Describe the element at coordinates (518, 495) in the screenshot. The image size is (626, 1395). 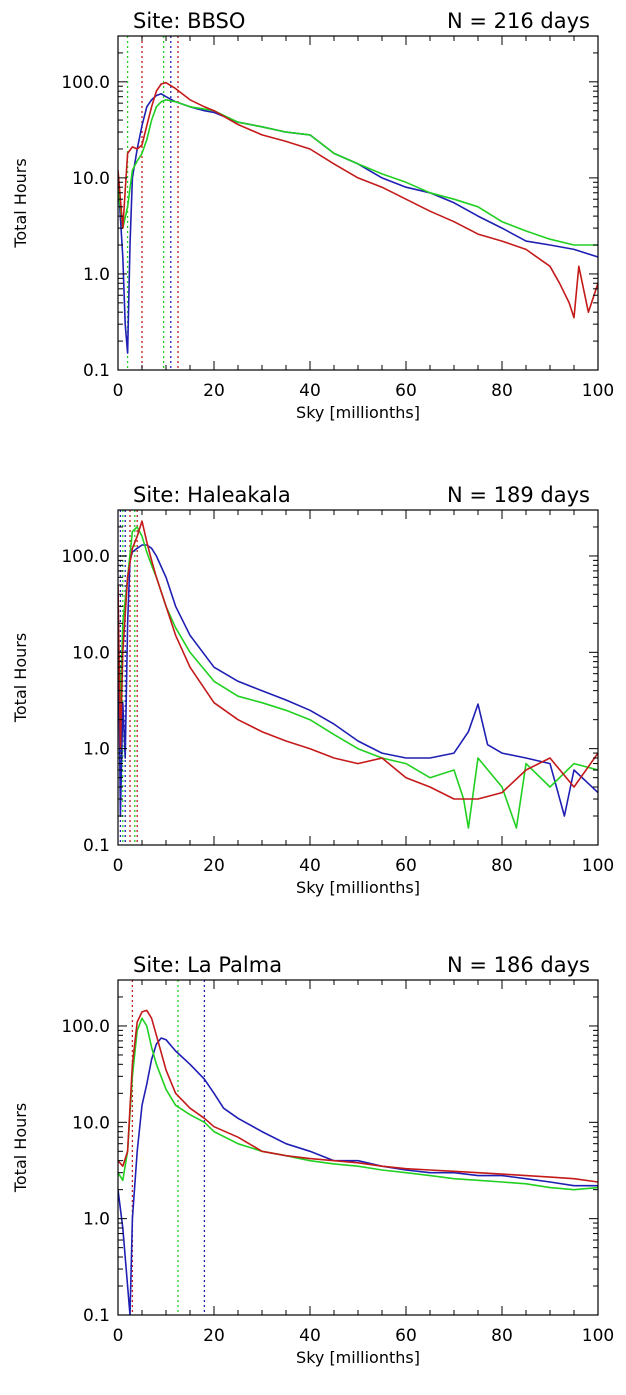
I see `chart-title-days: N = 189 days` at that location.